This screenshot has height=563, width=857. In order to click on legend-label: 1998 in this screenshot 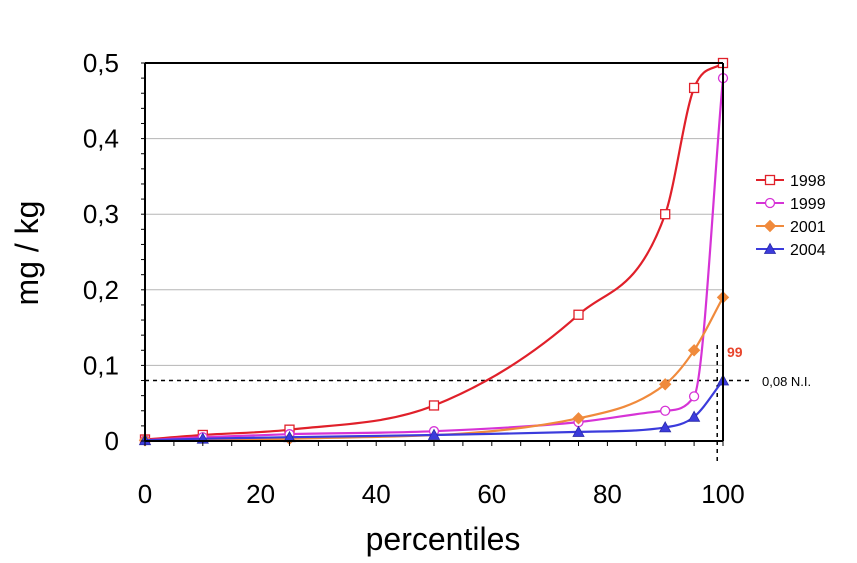, I will do `click(808, 181)`.